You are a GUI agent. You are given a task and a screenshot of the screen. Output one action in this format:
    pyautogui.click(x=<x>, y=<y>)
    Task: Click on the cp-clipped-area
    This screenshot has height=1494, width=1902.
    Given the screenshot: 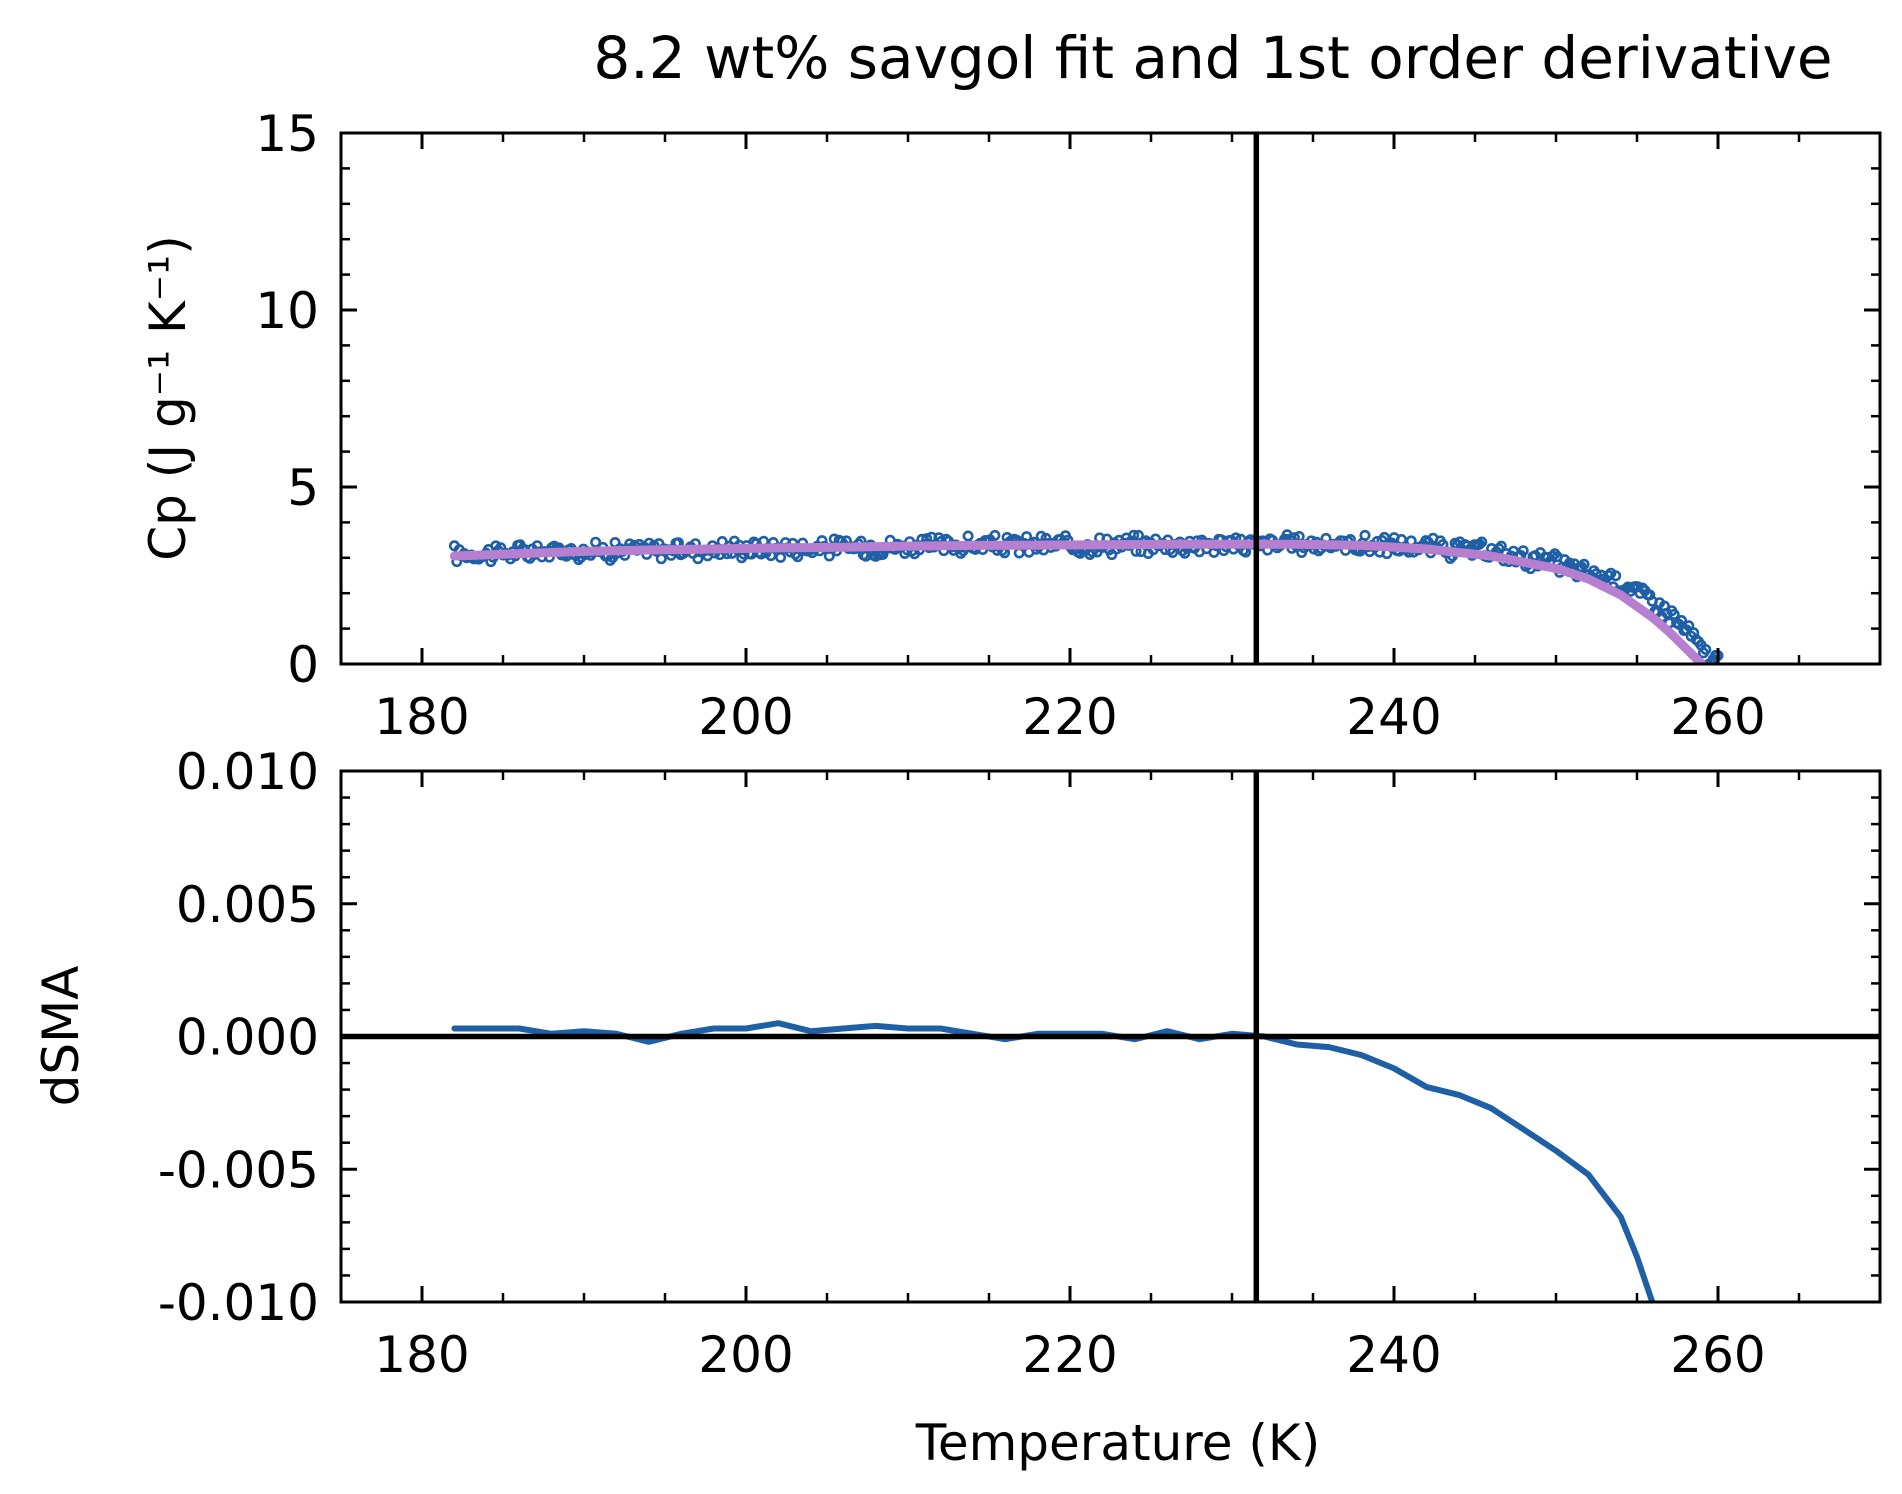 What is the action you would take?
    pyautogui.click(x=1086, y=596)
    